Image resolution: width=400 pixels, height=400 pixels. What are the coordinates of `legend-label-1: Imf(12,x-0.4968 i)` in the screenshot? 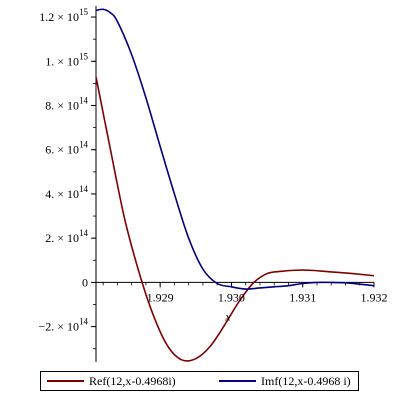 It's located at (306, 380).